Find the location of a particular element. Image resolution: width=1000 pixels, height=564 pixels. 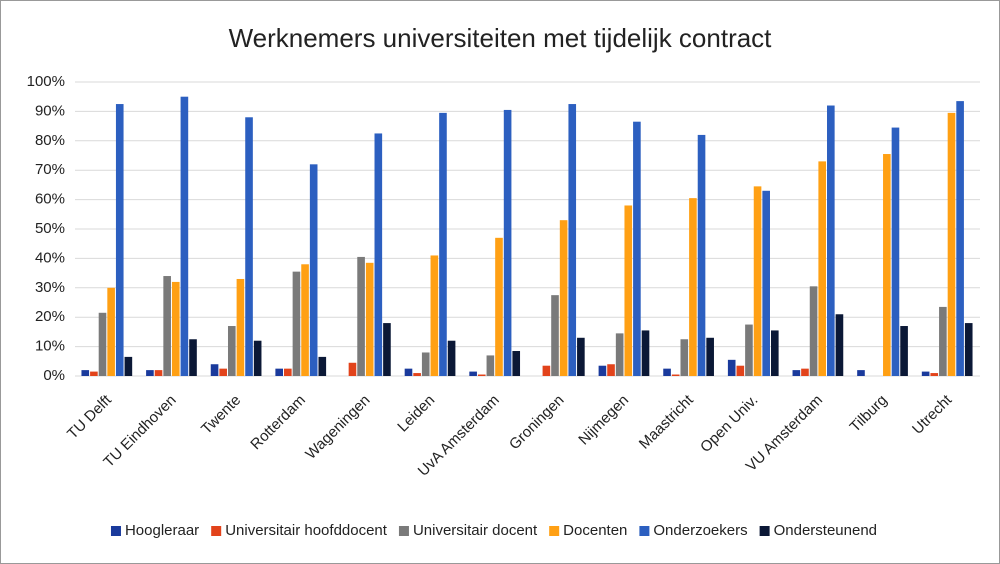

y-tick-label: 40% is located at coordinates (50, 257).